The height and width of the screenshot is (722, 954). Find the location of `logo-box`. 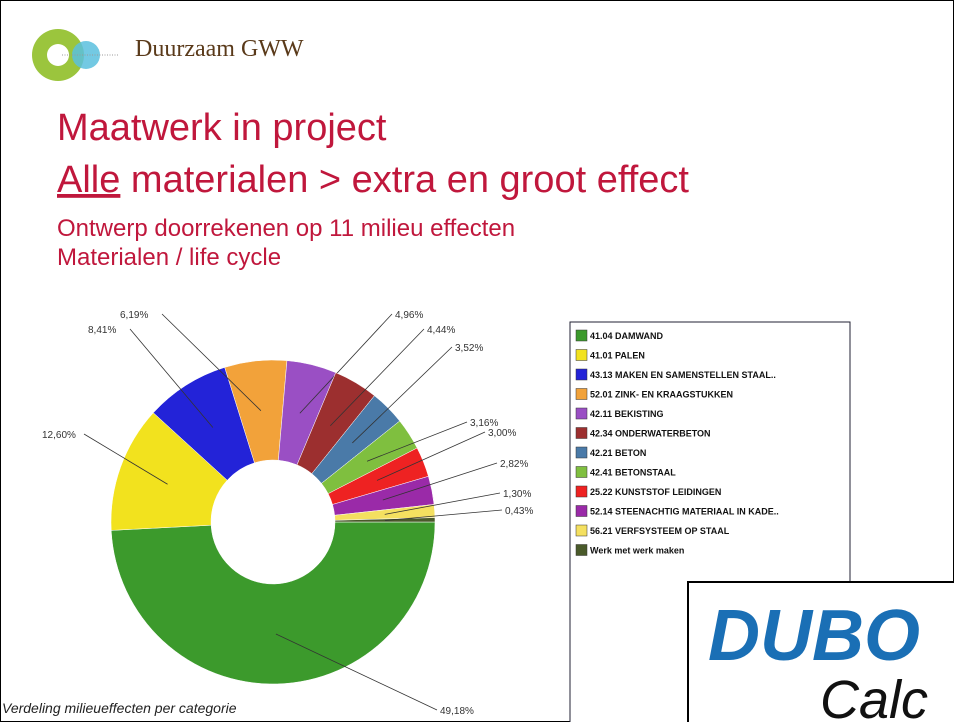

logo-box is located at coordinates (820, 651).